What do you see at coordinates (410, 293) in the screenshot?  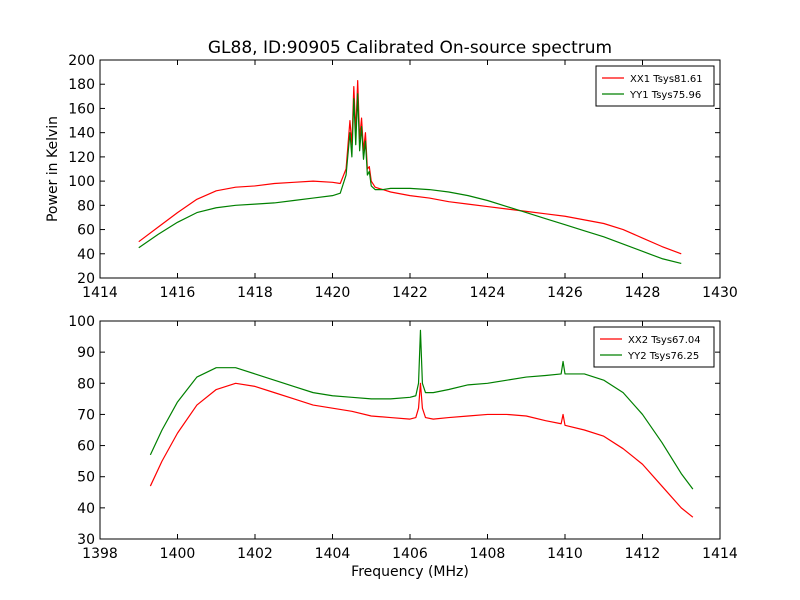 I see `x-tick-label: 1422` at bounding box center [410, 293].